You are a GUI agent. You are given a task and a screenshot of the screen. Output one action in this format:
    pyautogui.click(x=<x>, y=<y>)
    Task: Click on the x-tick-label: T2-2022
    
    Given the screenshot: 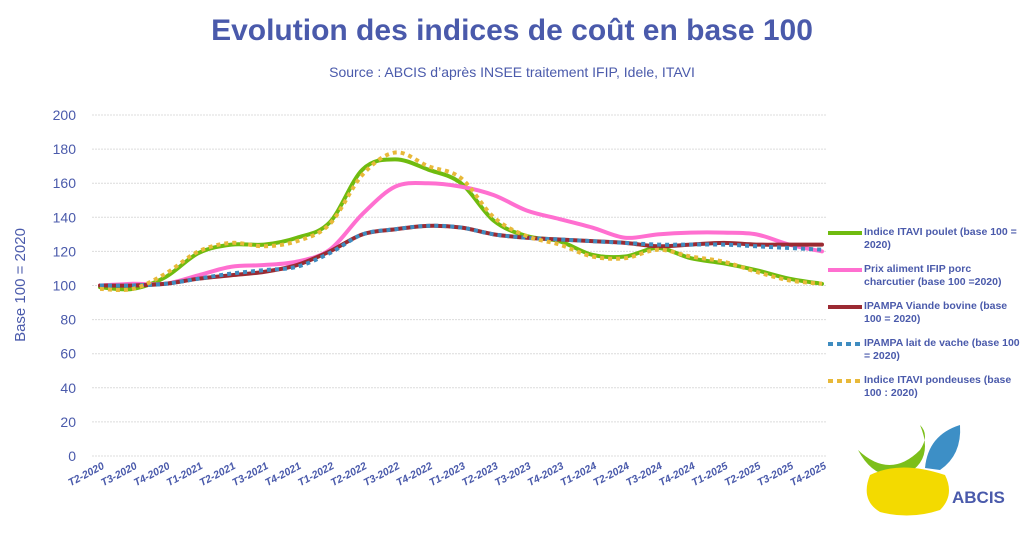 What is the action you would take?
    pyautogui.click(x=349, y=474)
    